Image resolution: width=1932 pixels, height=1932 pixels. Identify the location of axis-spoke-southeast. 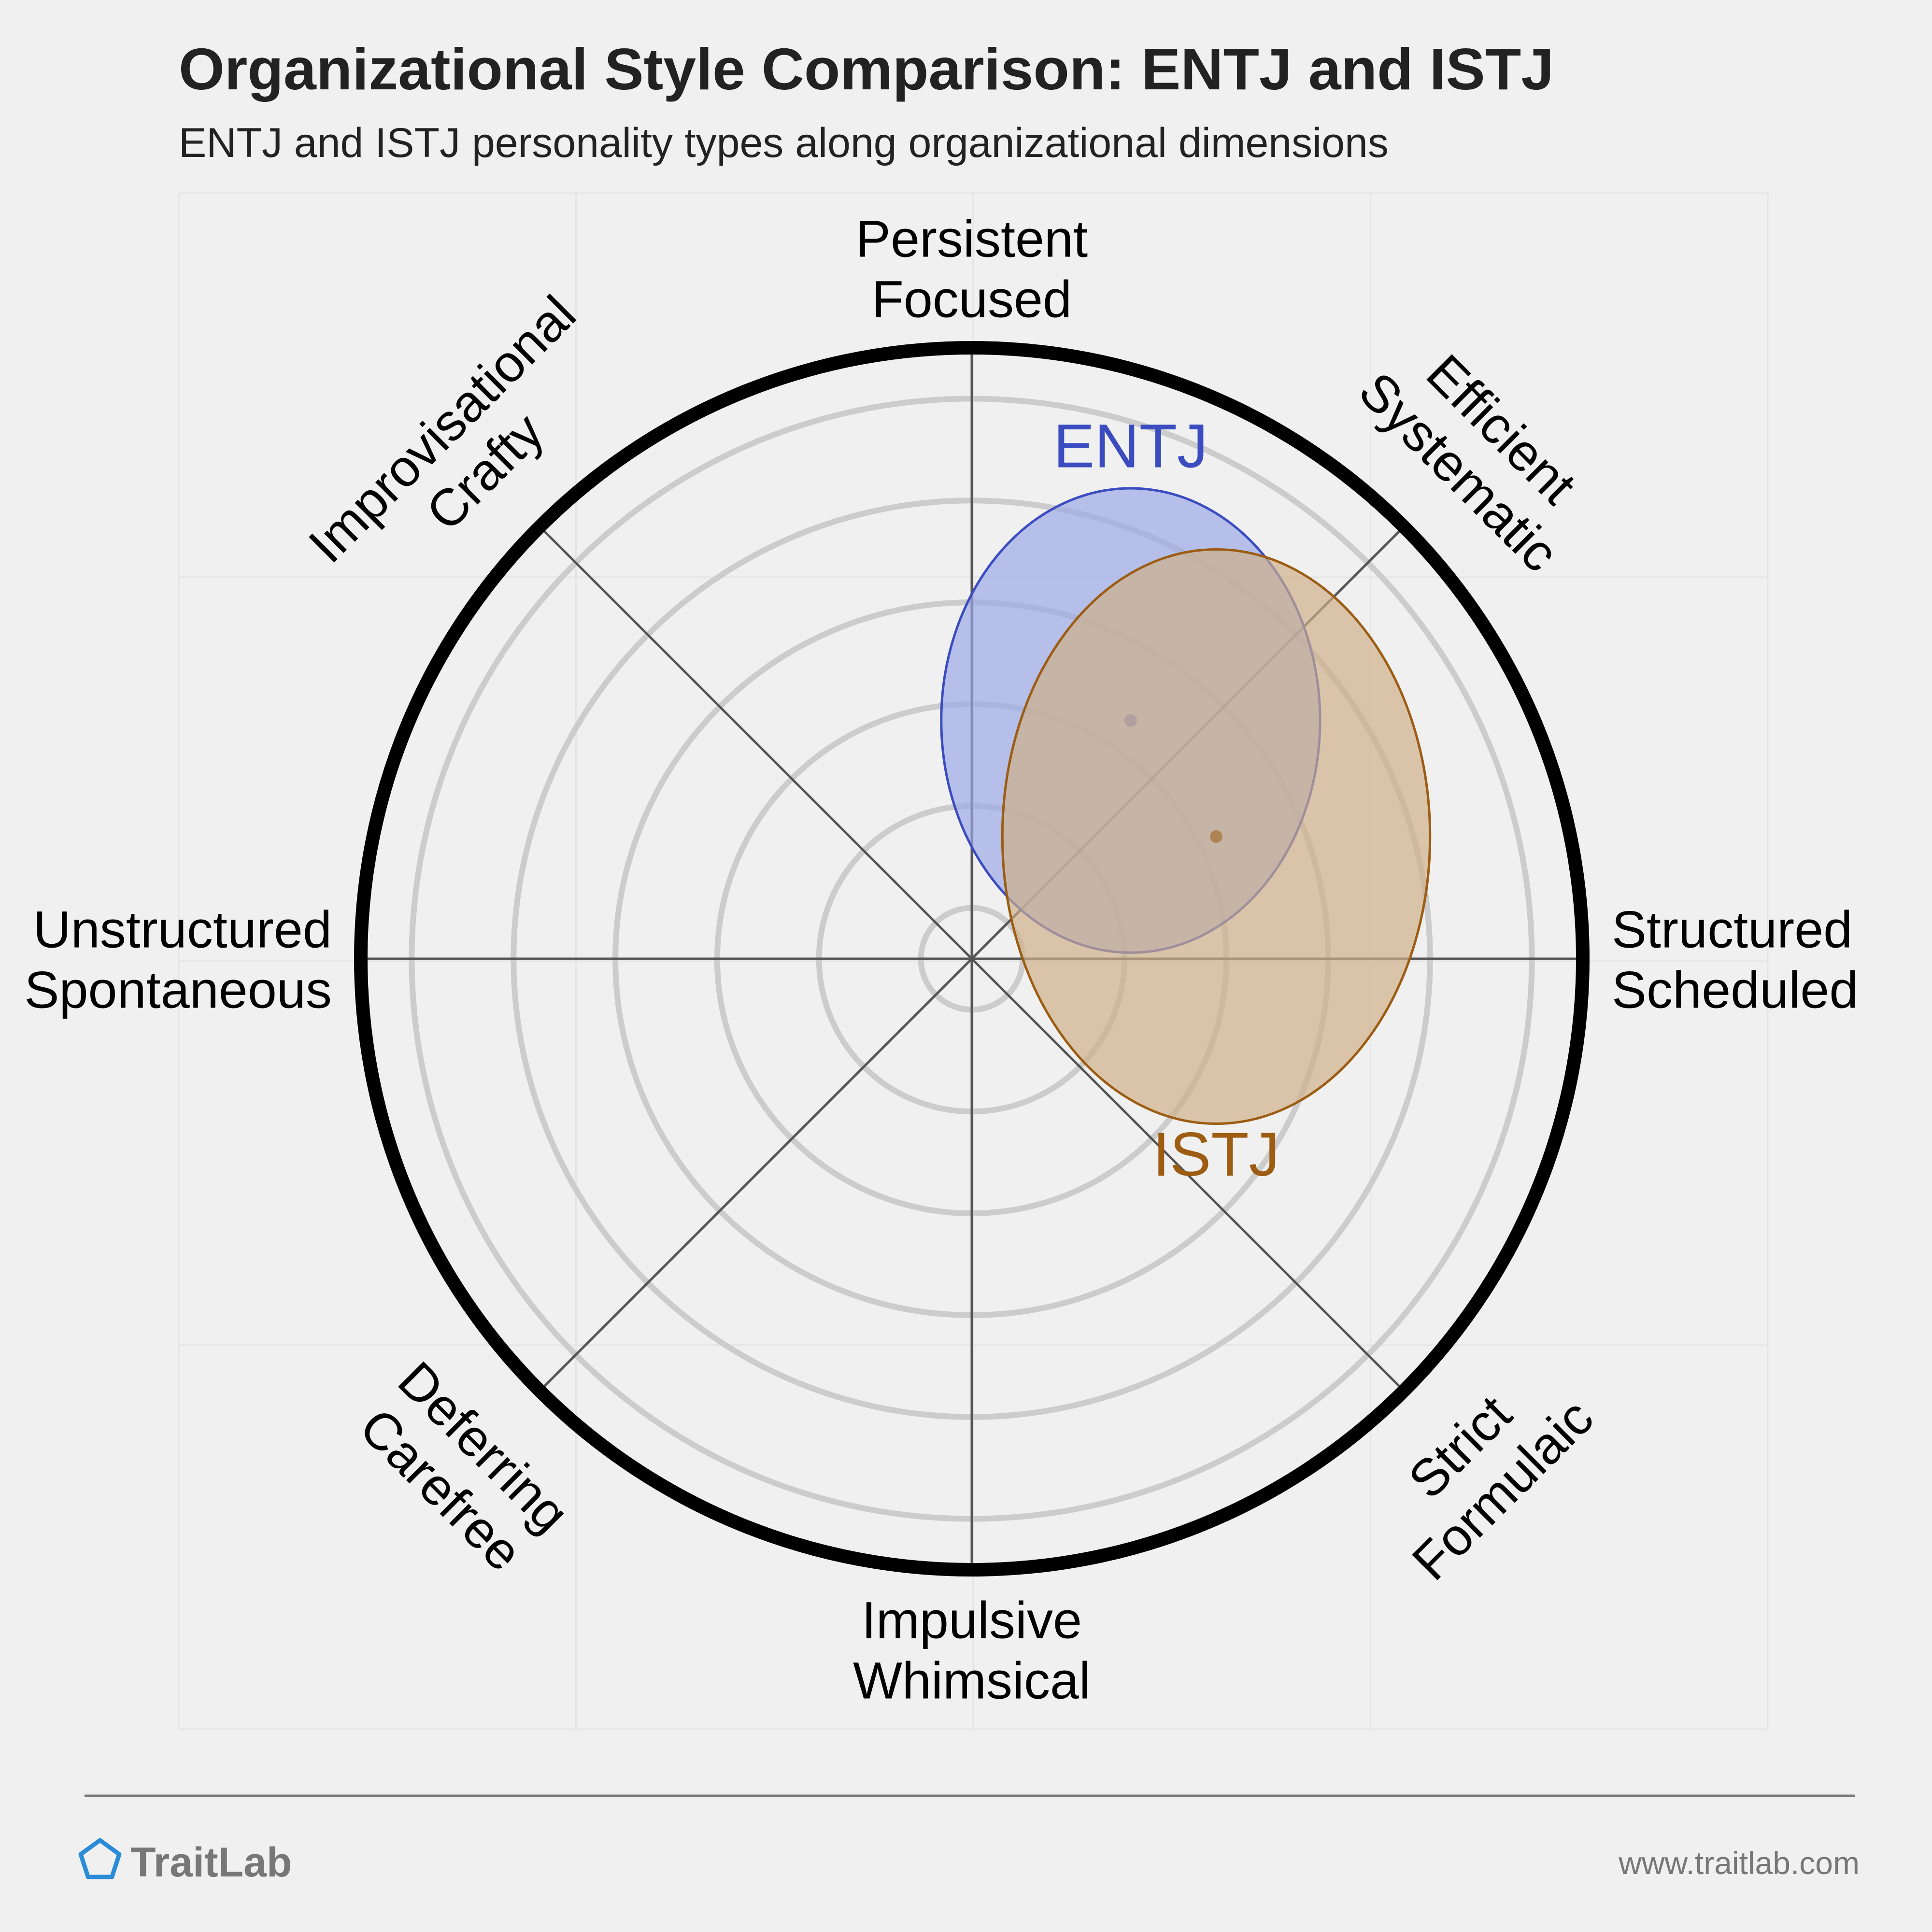
(1188, 1175).